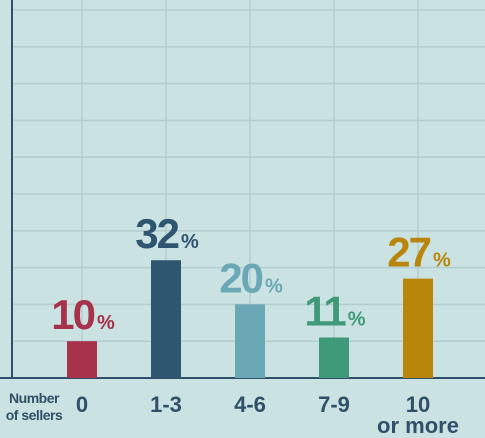 This screenshot has width=485, height=438. Describe the element at coordinates (334, 311) in the screenshot. I see `data-label: 11%` at that location.